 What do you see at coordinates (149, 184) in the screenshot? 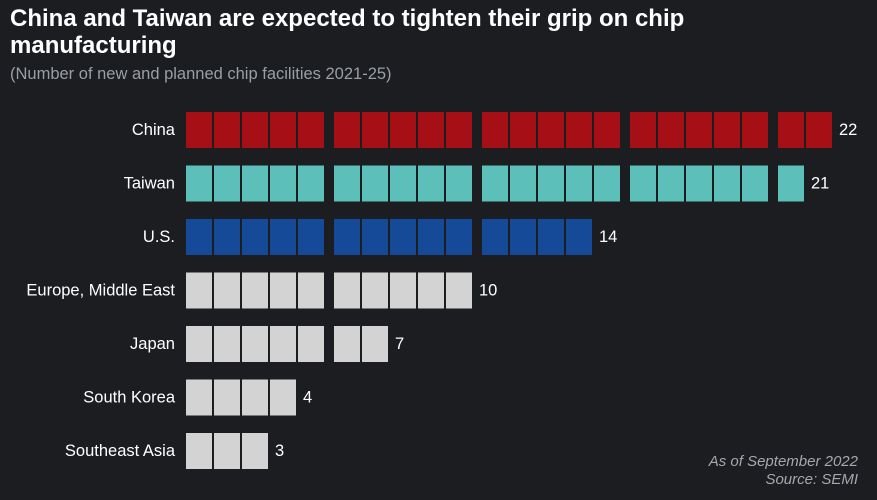
I see `category-label: Taiwan` at bounding box center [149, 184].